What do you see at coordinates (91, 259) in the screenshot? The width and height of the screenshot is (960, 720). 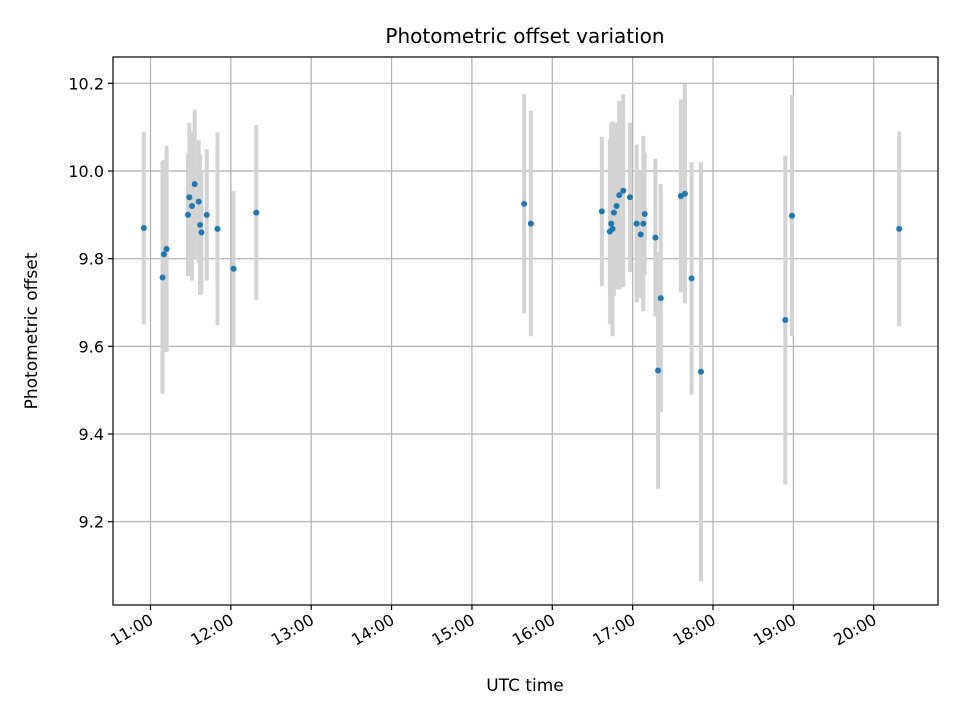 I see `y-tick-label: 9.8` at bounding box center [91, 259].